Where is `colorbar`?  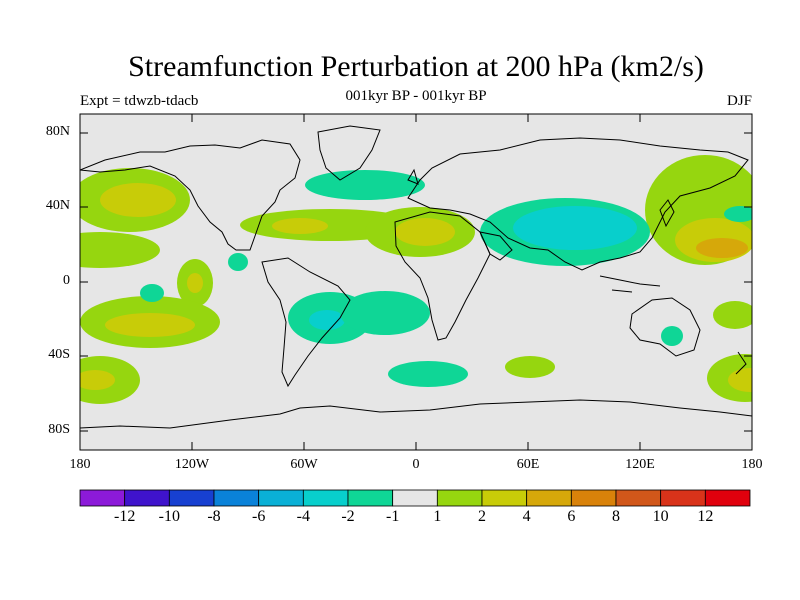
colorbar is located at coordinates (415, 498).